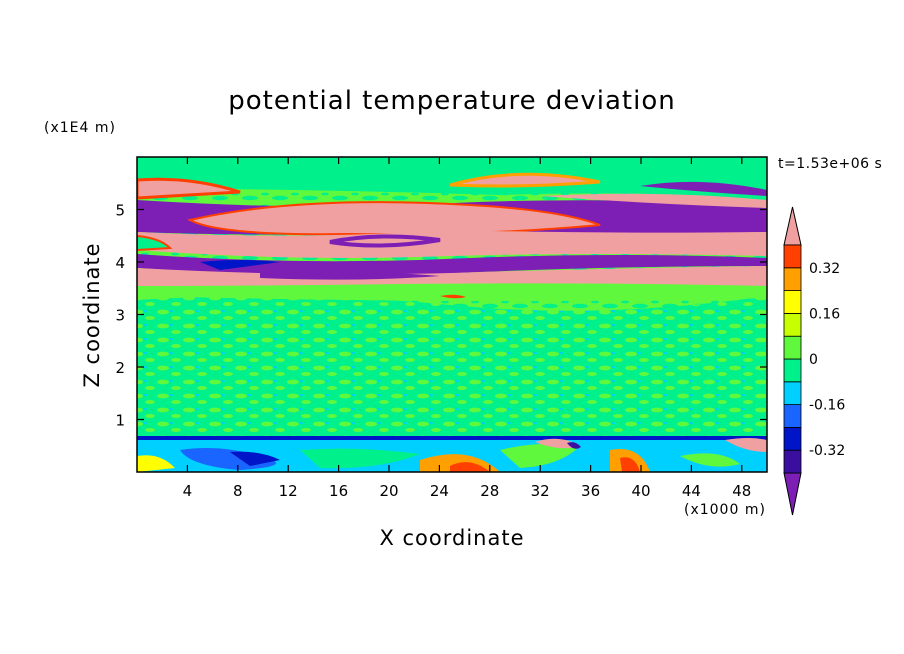 The image size is (904, 654). I want to click on x-tick-label: 8, so click(238, 491).